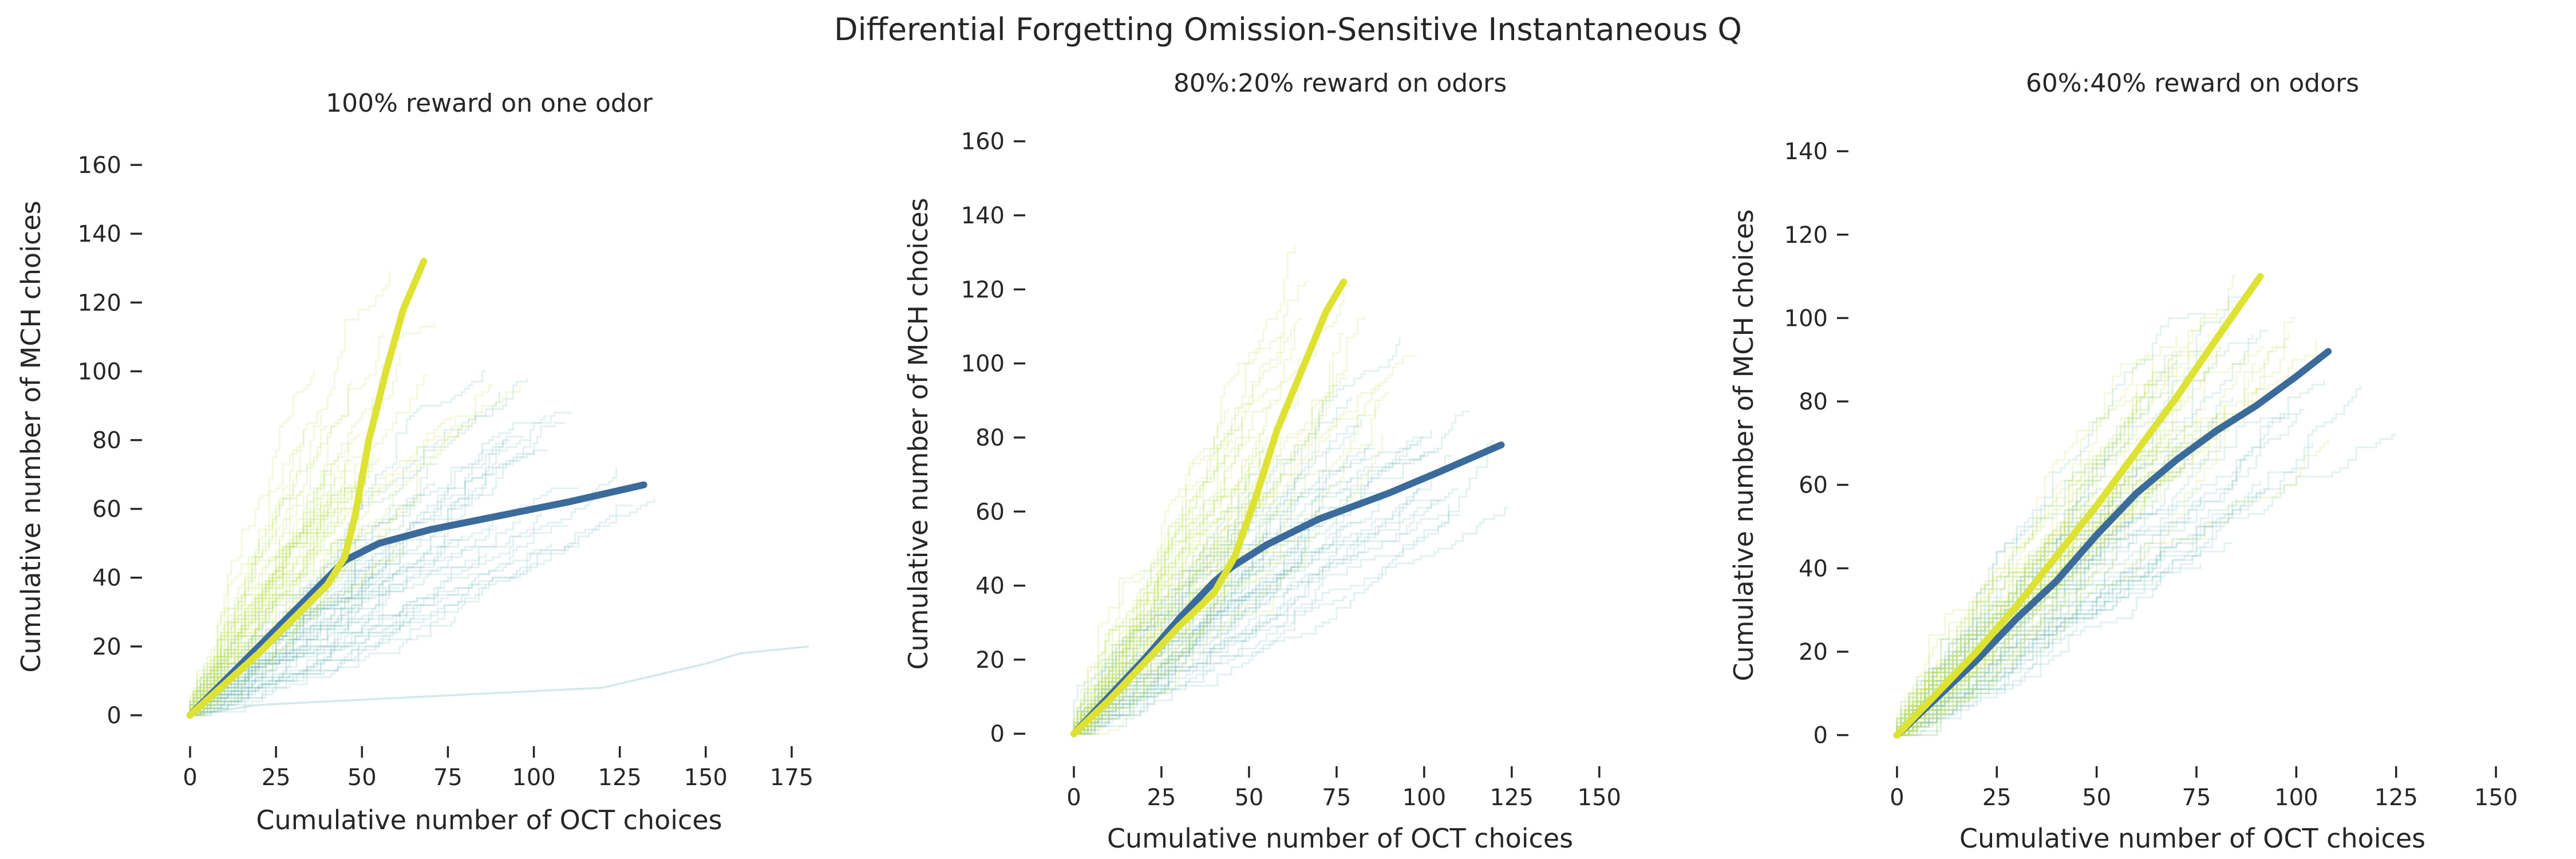  I want to click on y-tick-label: 160, so click(99, 165).